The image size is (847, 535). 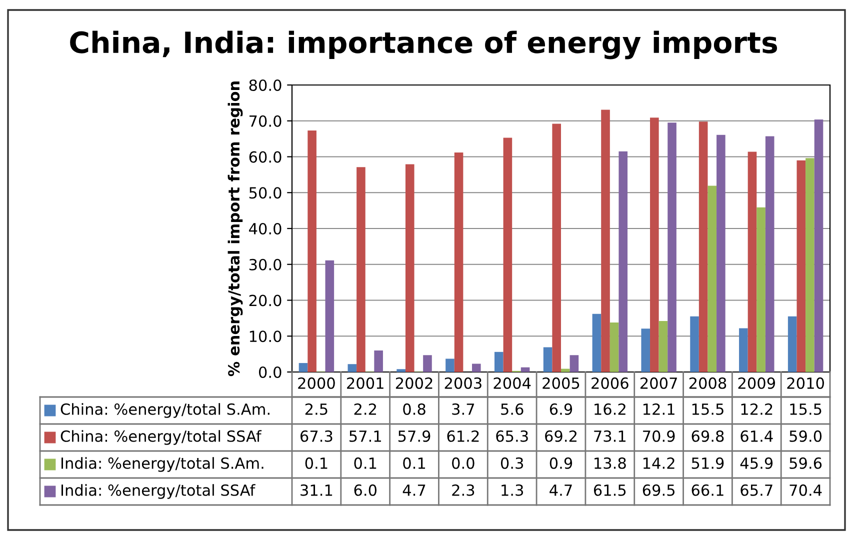 I want to click on data-label: 69.8, so click(x=708, y=436).